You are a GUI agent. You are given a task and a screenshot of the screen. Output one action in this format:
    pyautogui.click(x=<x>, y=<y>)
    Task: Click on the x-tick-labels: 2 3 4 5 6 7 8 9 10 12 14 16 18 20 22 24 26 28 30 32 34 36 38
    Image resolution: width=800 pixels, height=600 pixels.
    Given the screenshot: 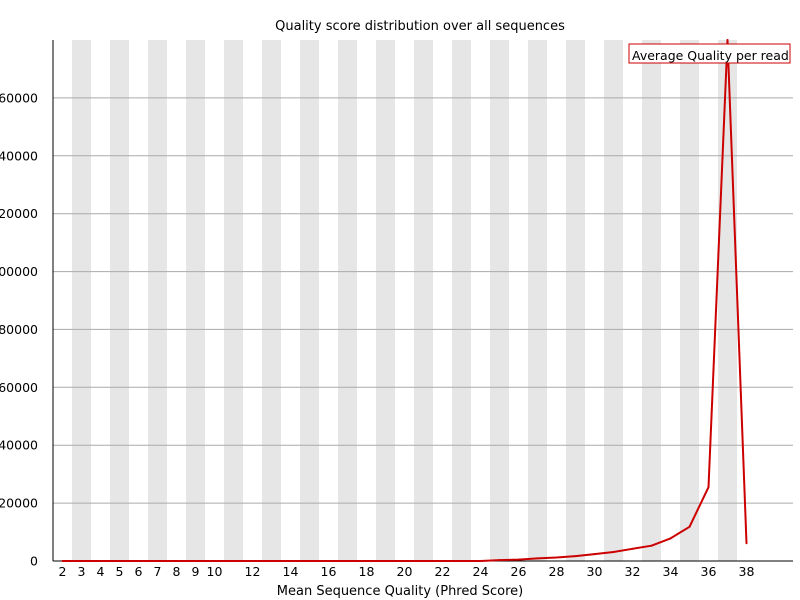 What is the action you would take?
    pyautogui.click(x=407, y=571)
    